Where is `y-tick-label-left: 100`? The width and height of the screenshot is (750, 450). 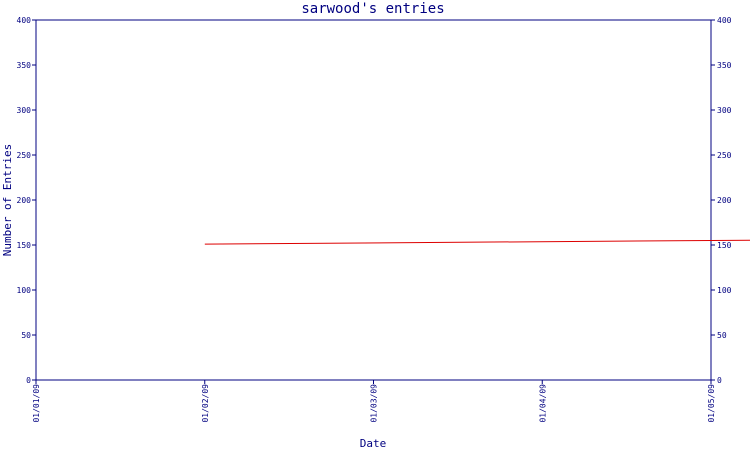
y-tick-label-left: 100 is located at coordinates (24, 290).